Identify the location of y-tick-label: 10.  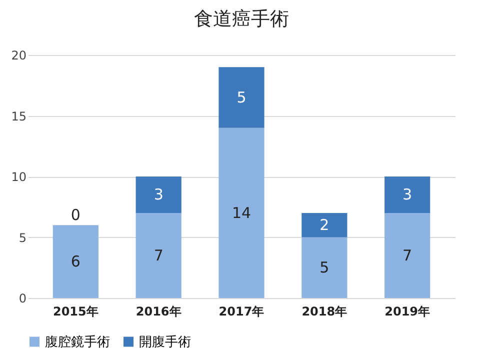
(18, 177).